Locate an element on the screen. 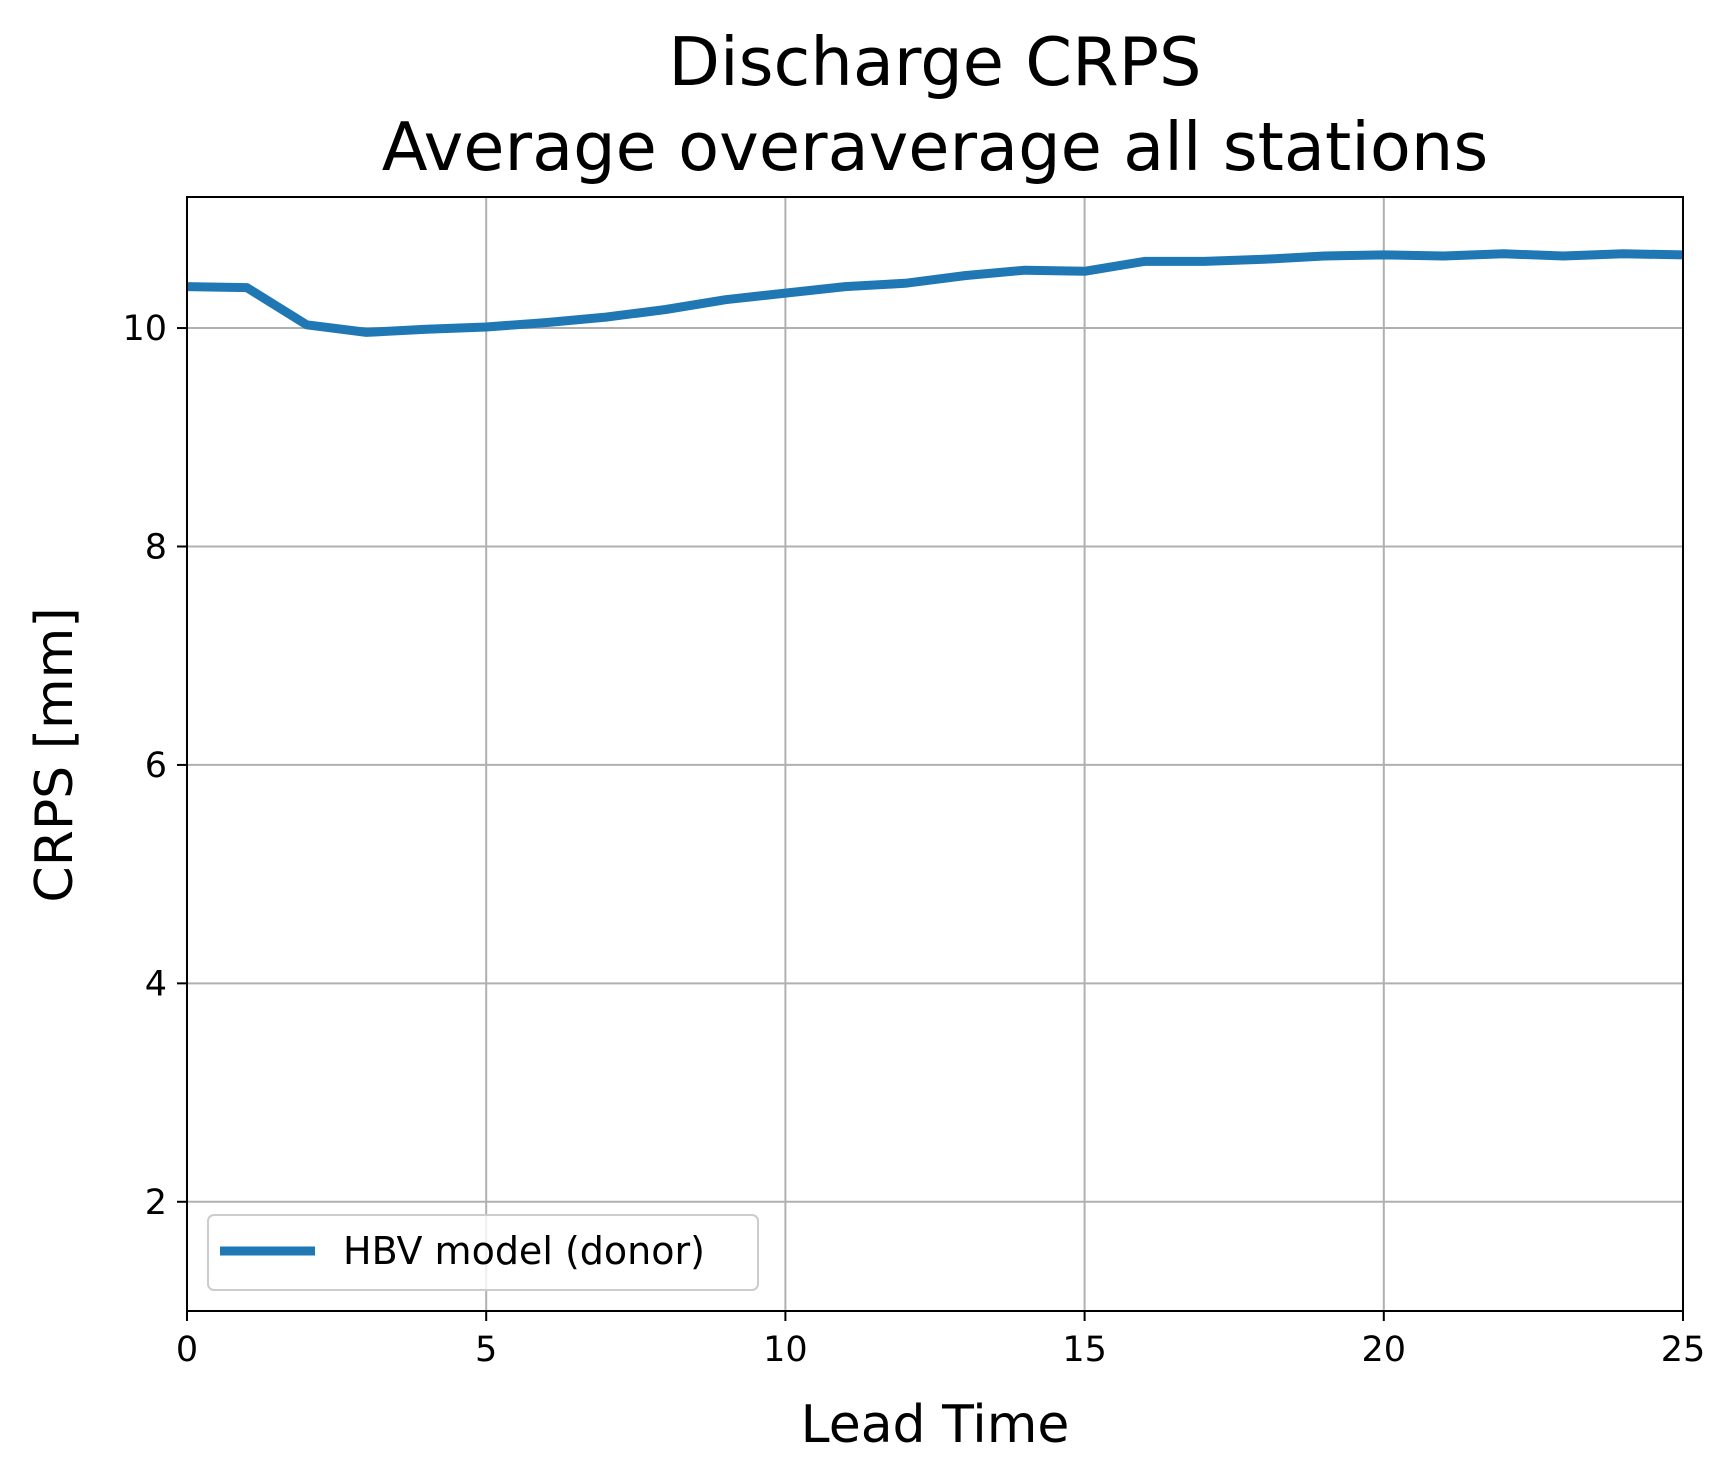  legend-label-hbv: HBV model (donor) is located at coordinates (524, 1251).